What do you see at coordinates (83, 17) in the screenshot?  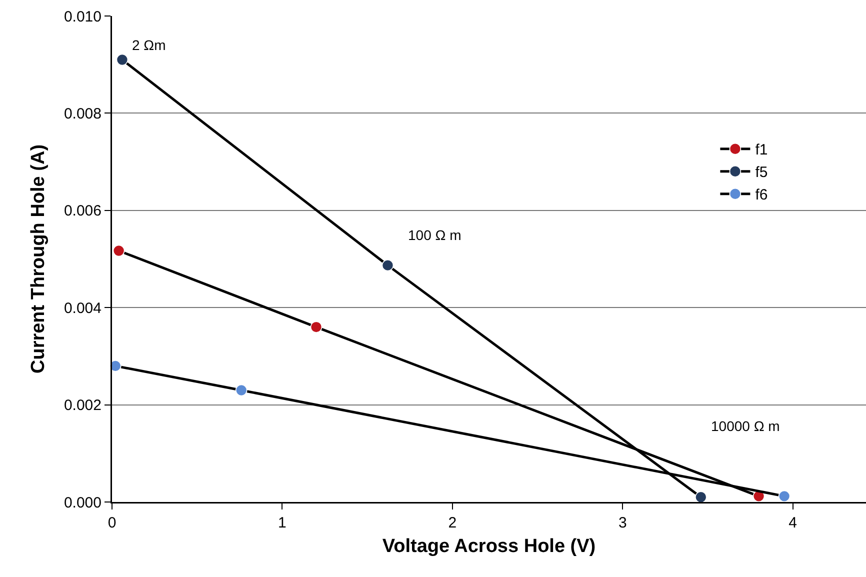 I see `y-tick-label: 0.010` at bounding box center [83, 17].